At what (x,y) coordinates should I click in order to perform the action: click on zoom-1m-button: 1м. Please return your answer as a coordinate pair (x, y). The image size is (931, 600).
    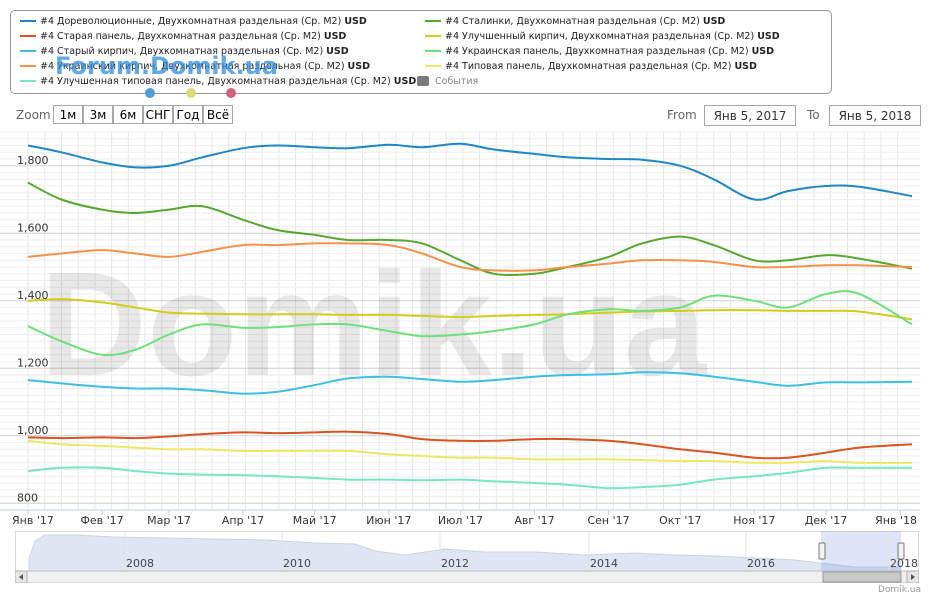
    Looking at the image, I should click on (68, 114).